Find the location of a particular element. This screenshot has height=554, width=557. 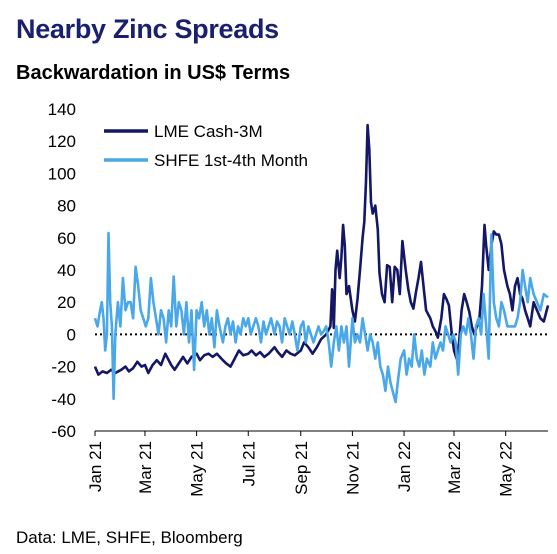

x-tick-label: May 22 is located at coordinates (506, 469).